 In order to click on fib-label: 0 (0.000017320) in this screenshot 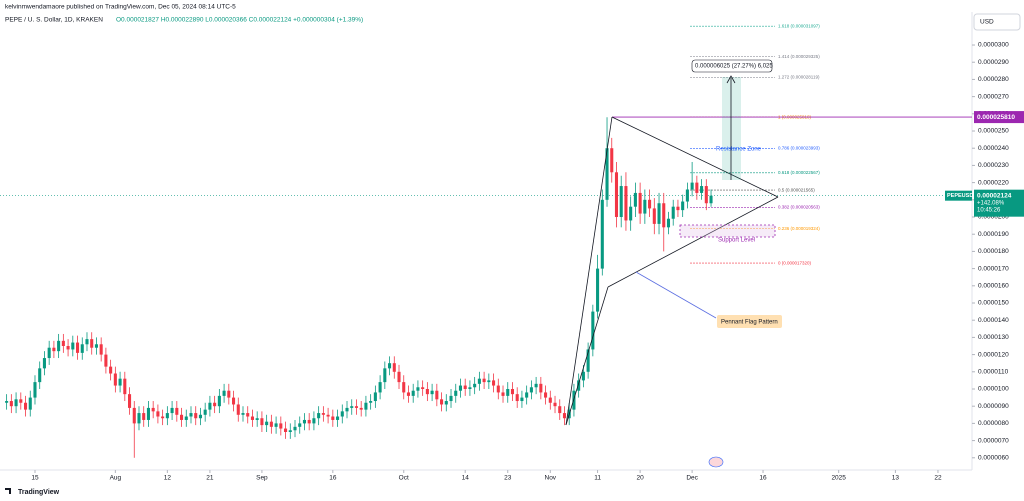, I will do `click(795, 262)`.